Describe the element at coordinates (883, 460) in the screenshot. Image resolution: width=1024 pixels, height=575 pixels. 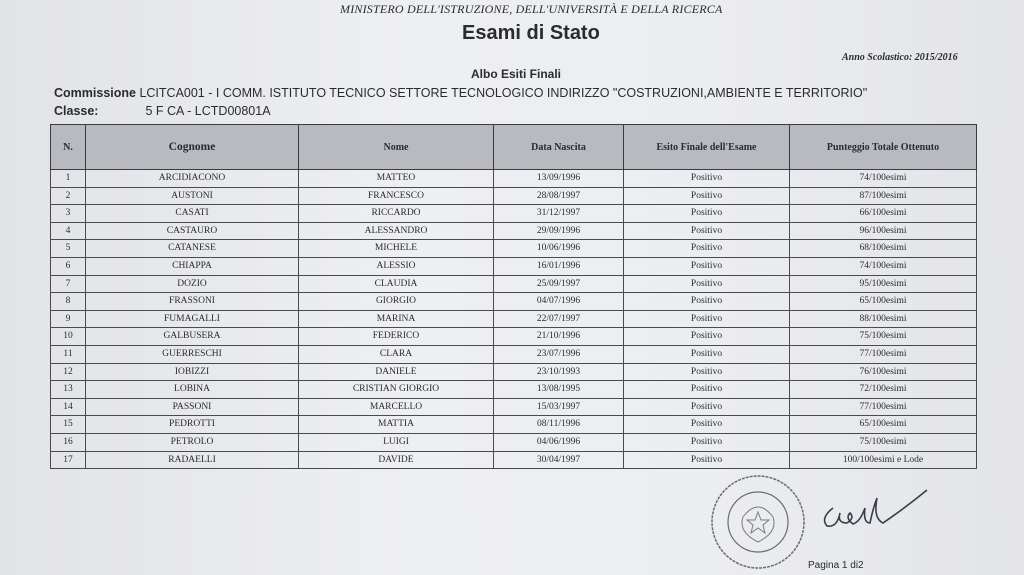
I see `cell-col-score: 100/100esimi e Lode` at that location.